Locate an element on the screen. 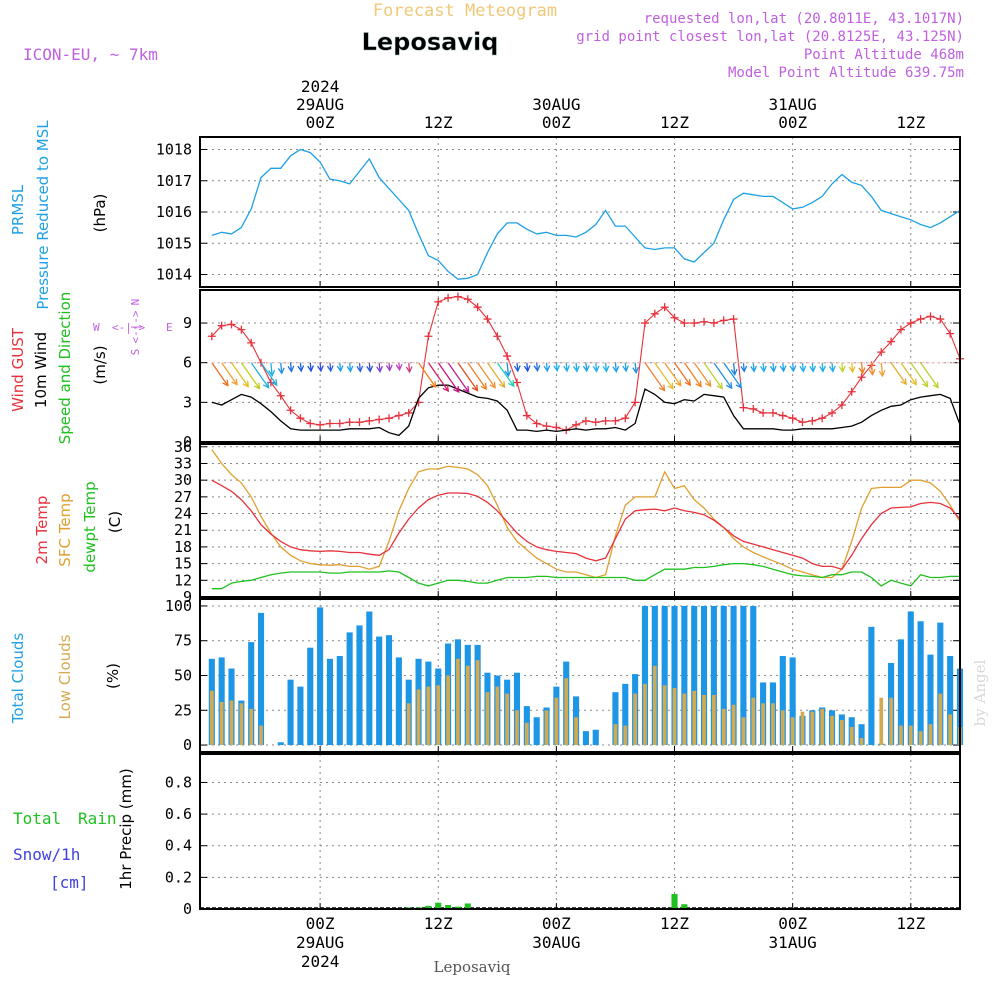 Image resolution: width=1000 pixels, height=1000 pixels. precip-bar is located at coordinates (457, 907).